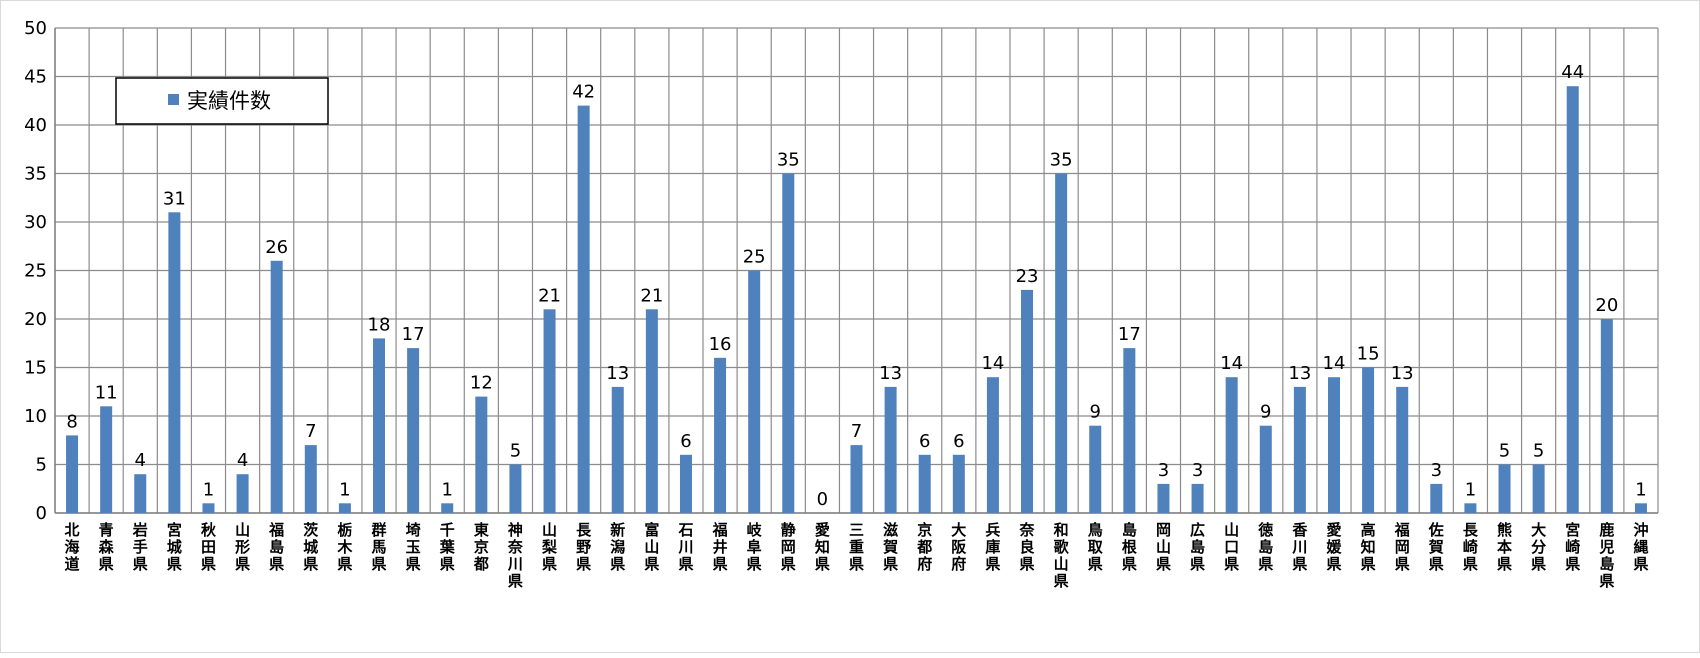  What do you see at coordinates (1197, 547) in the screenshot?
I see `x-tick-label: 広島県` at bounding box center [1197, 547].